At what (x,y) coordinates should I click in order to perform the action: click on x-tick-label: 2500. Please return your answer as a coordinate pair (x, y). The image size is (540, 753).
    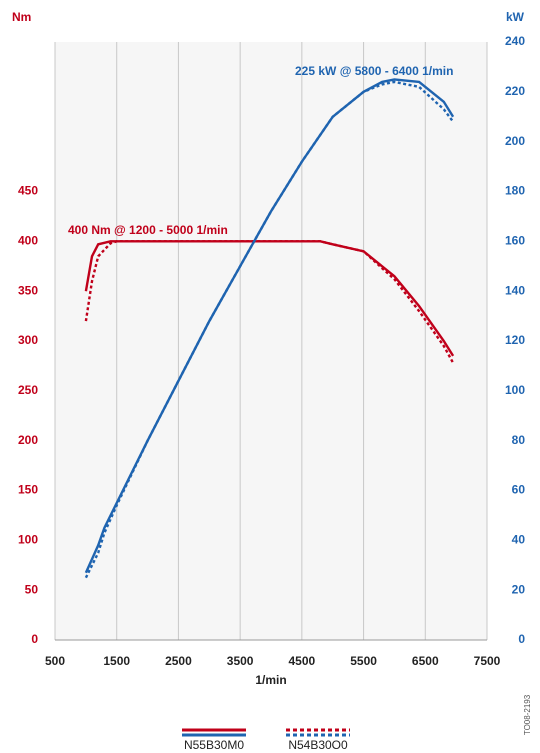
    Looking at the image, I should click on (178, 661).